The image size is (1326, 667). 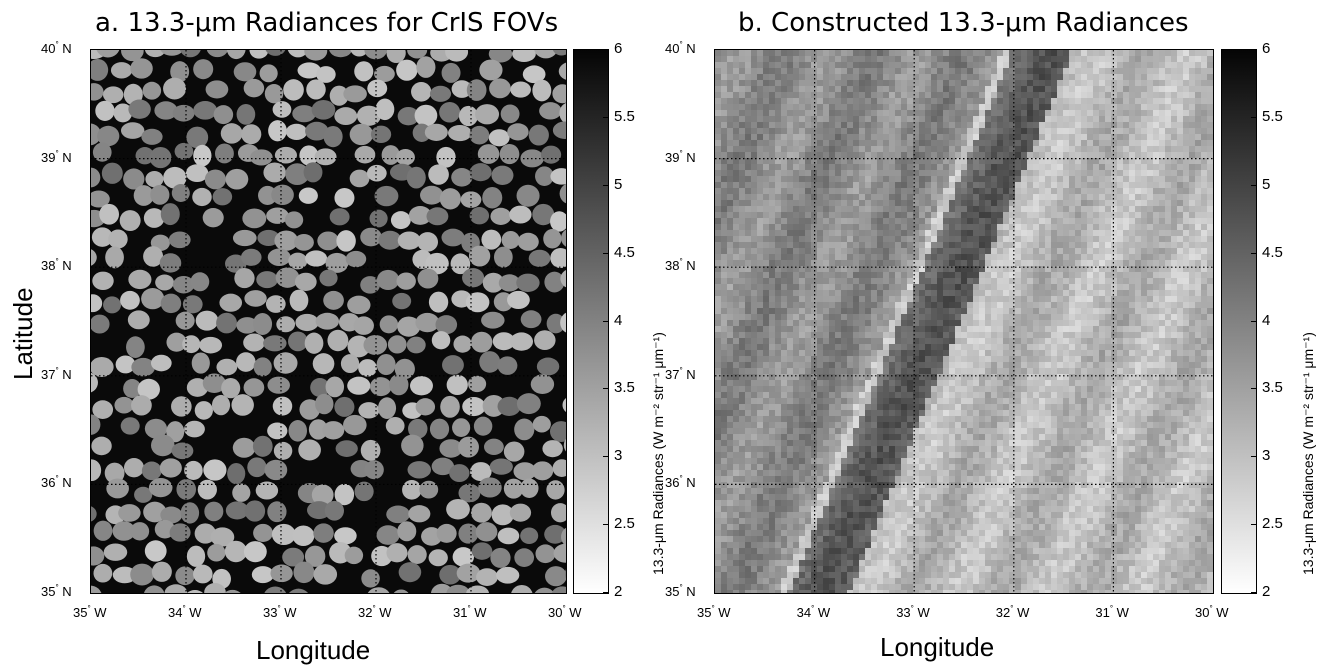 I want to click on panel-a-ylabel: Latitude, so click(x=23, y=333).